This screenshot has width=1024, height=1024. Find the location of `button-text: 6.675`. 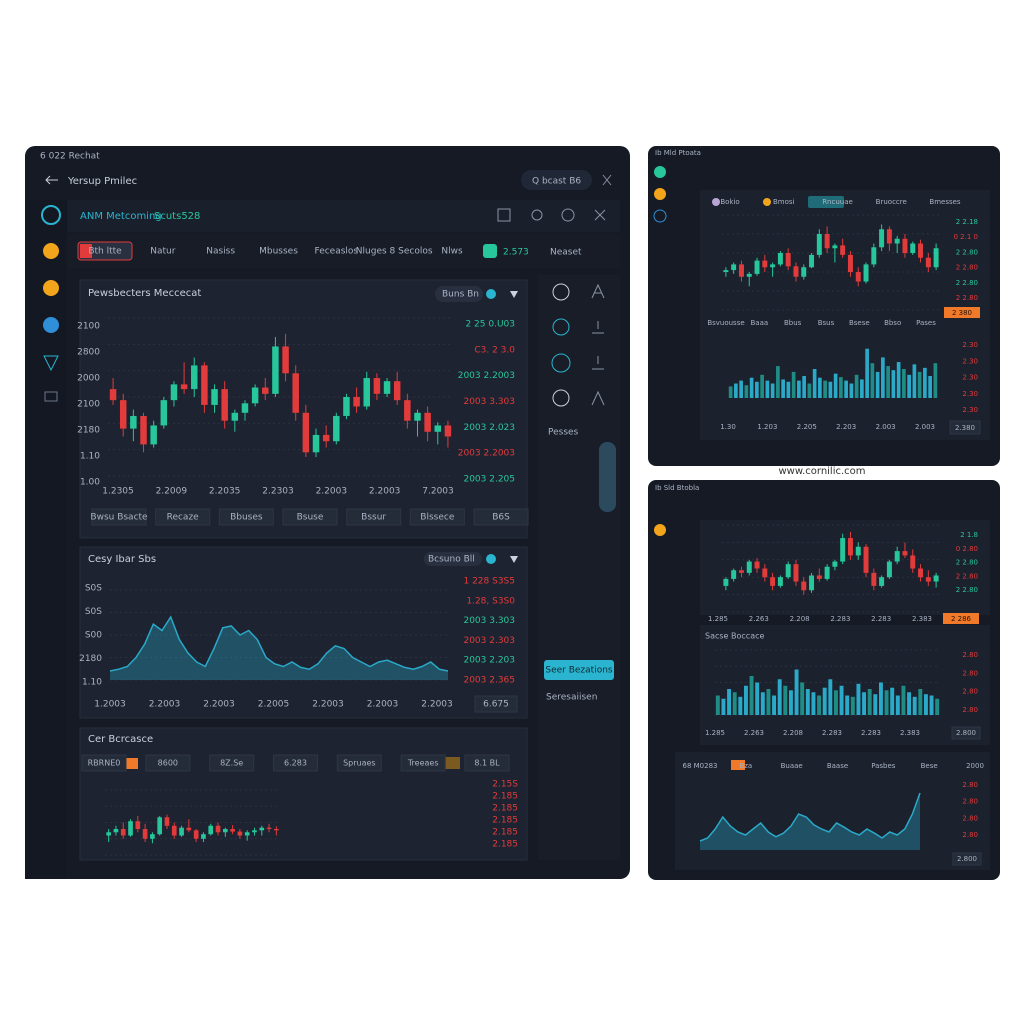

button-text: 6.675 is located at coordinates (496, 705).